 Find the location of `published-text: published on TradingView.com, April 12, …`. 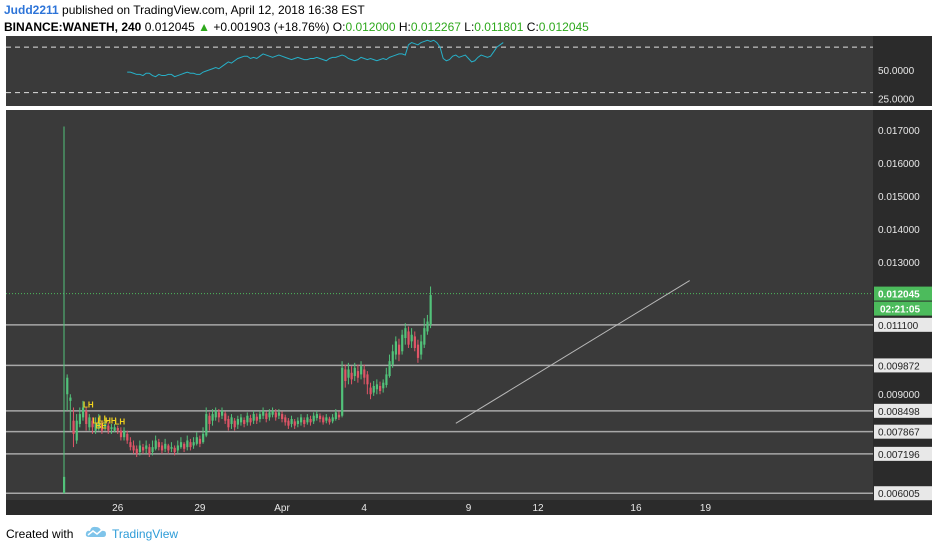

published-text: published on TradingView.com, April 12, … is located at coordinates (213, 10).